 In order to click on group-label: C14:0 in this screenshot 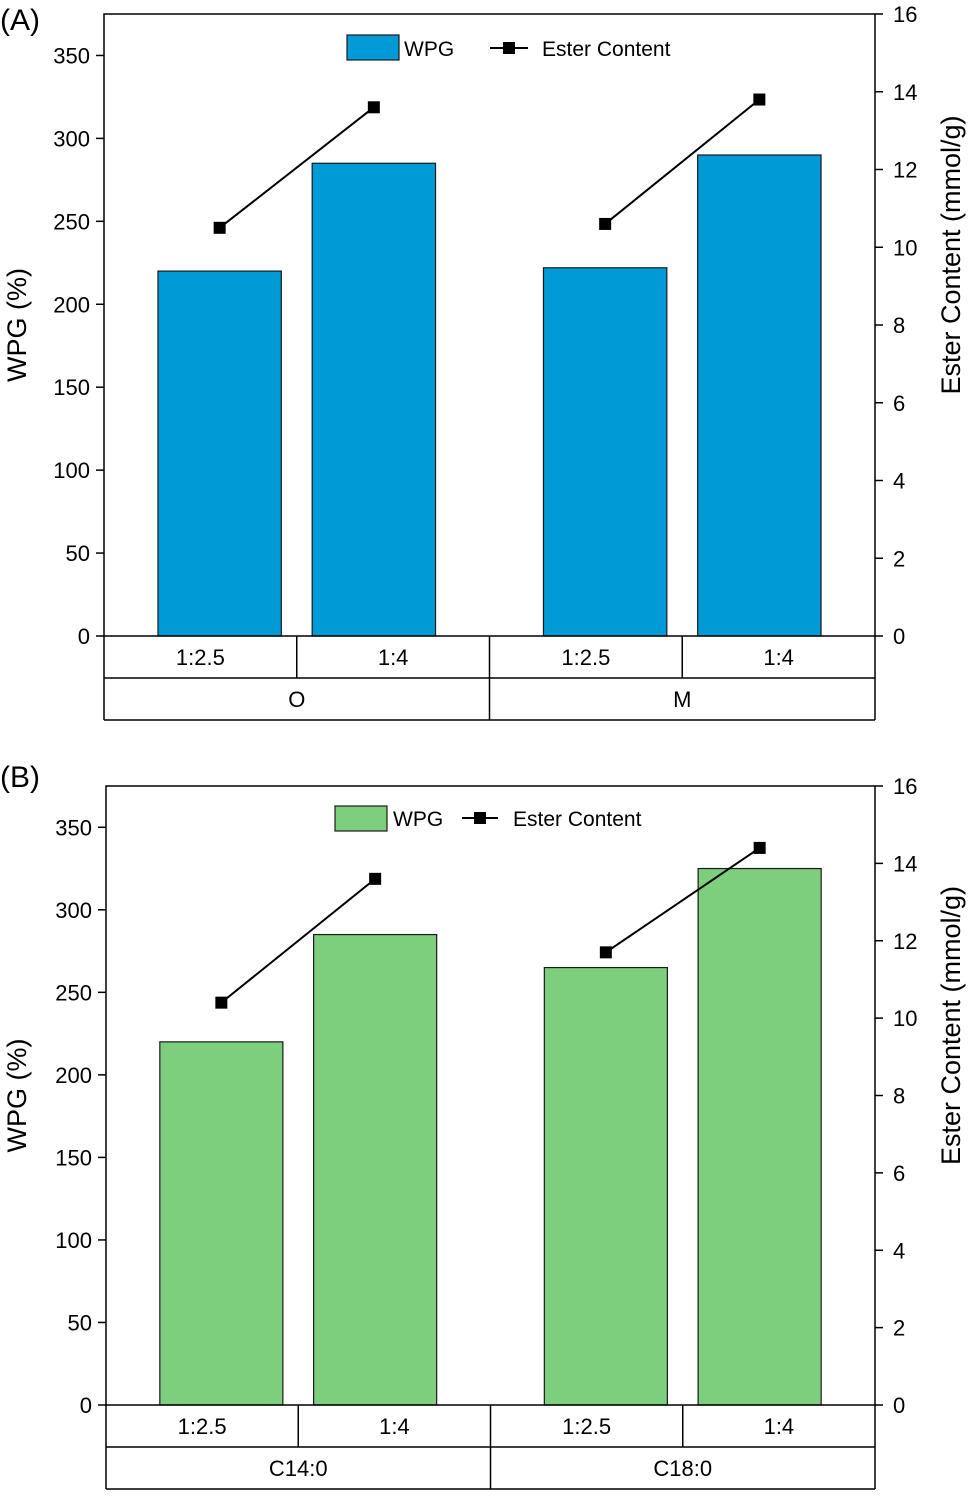, I will do `click(298, 1468)`.